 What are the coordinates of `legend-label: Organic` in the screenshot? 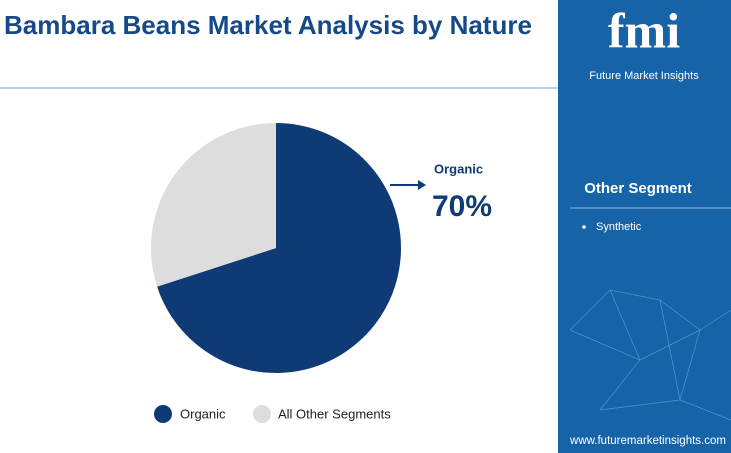 It's located at (203, 413).